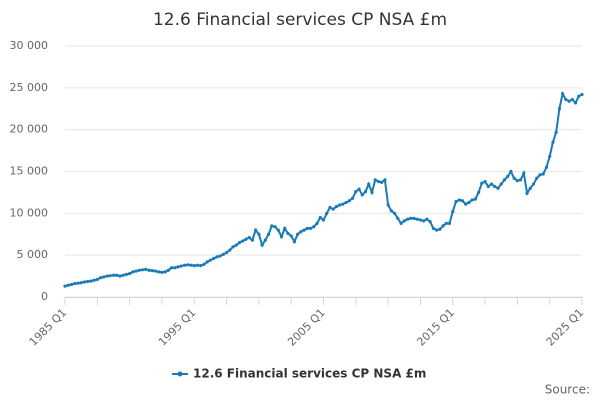 The height and width of the screenshot is (400, 600). I want to click on y-tick-label: 15 000, so click(29, 171).